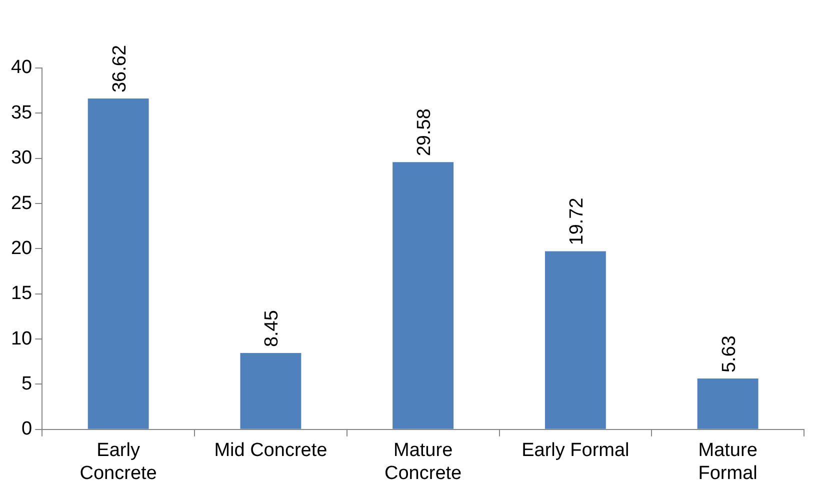 Image resolution: width=822 pixels, height=496 pixels. I want to click on data-label: 36.62, so click(119, 68).